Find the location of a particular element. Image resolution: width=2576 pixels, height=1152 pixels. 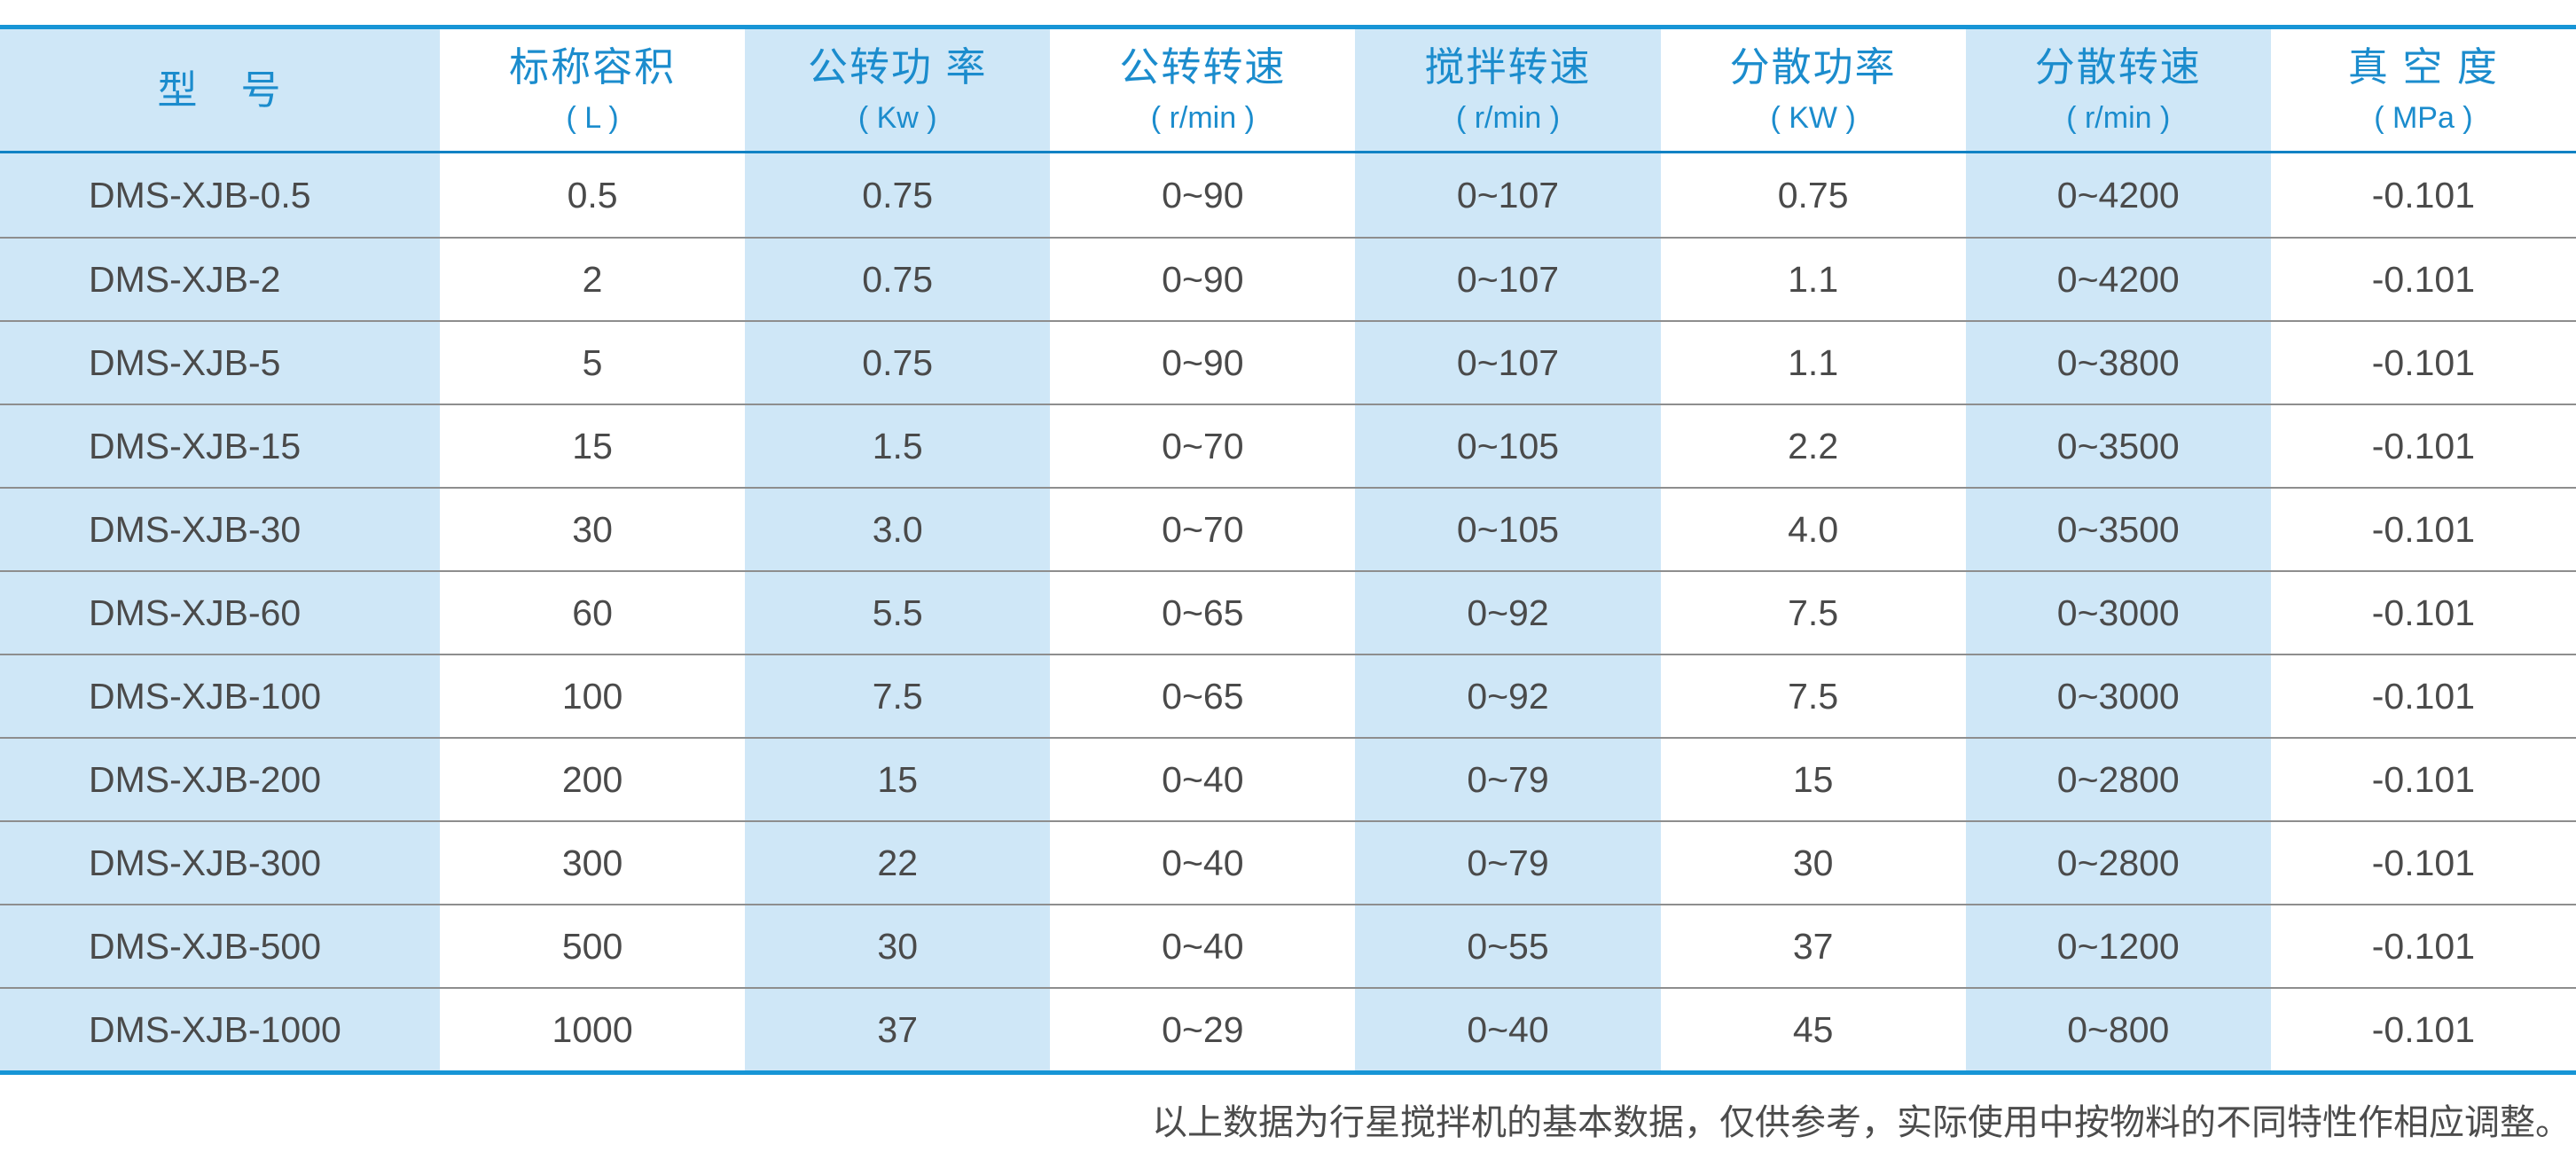

model-cell: DMS-XJB-5 is located at coordinates (220, 363).